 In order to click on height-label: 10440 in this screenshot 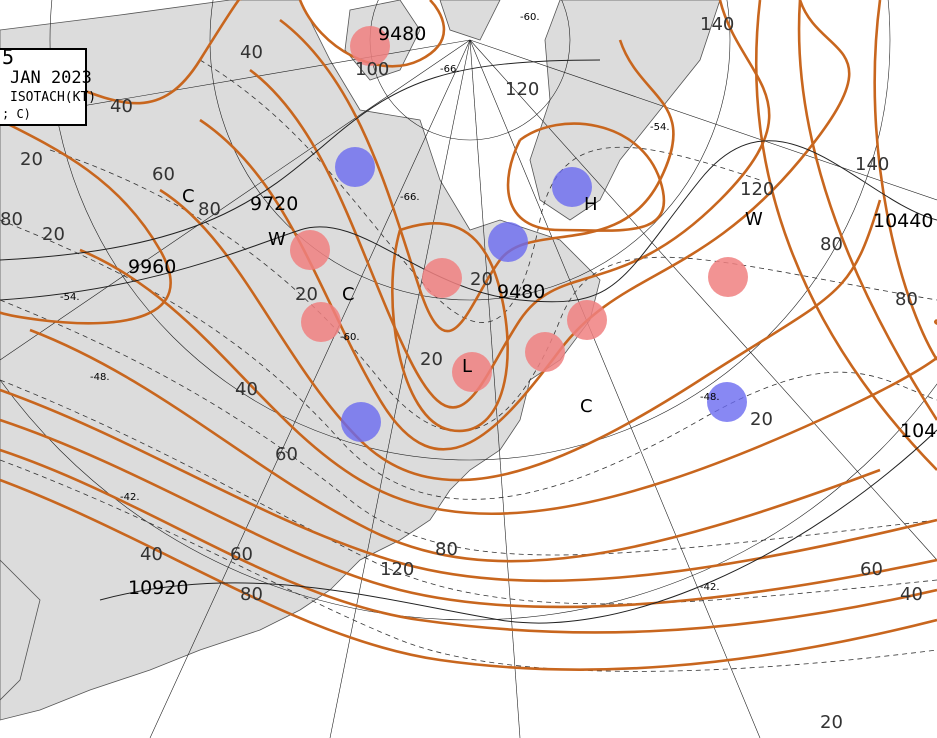, I will do `click(903, 221)`.